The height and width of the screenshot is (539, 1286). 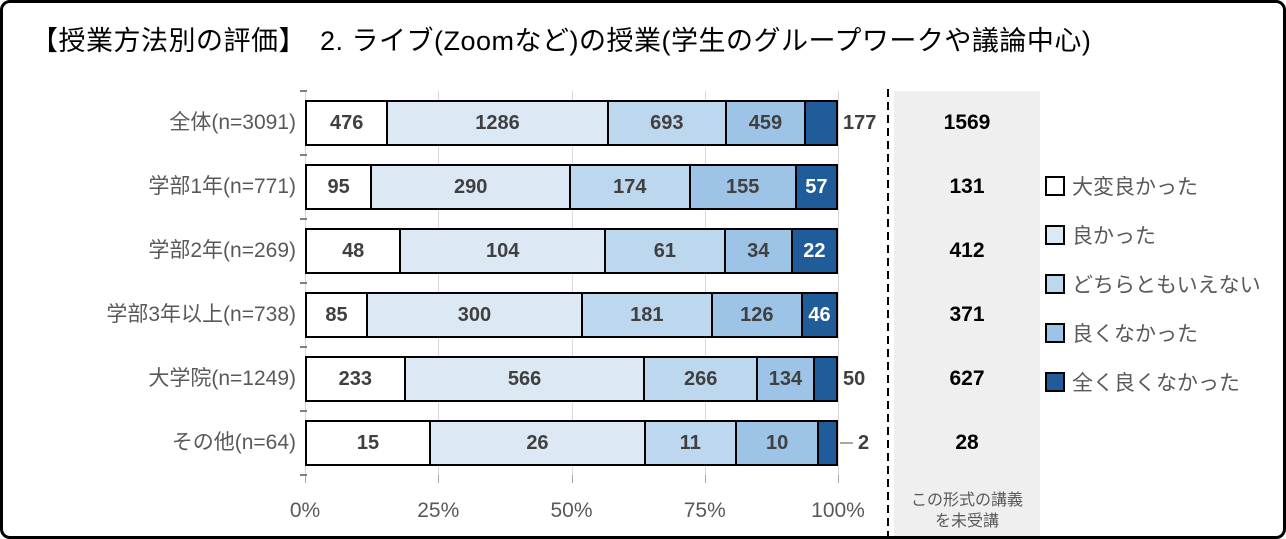 I want to click on segment-value-label: 566, so click(x=524, y=378).